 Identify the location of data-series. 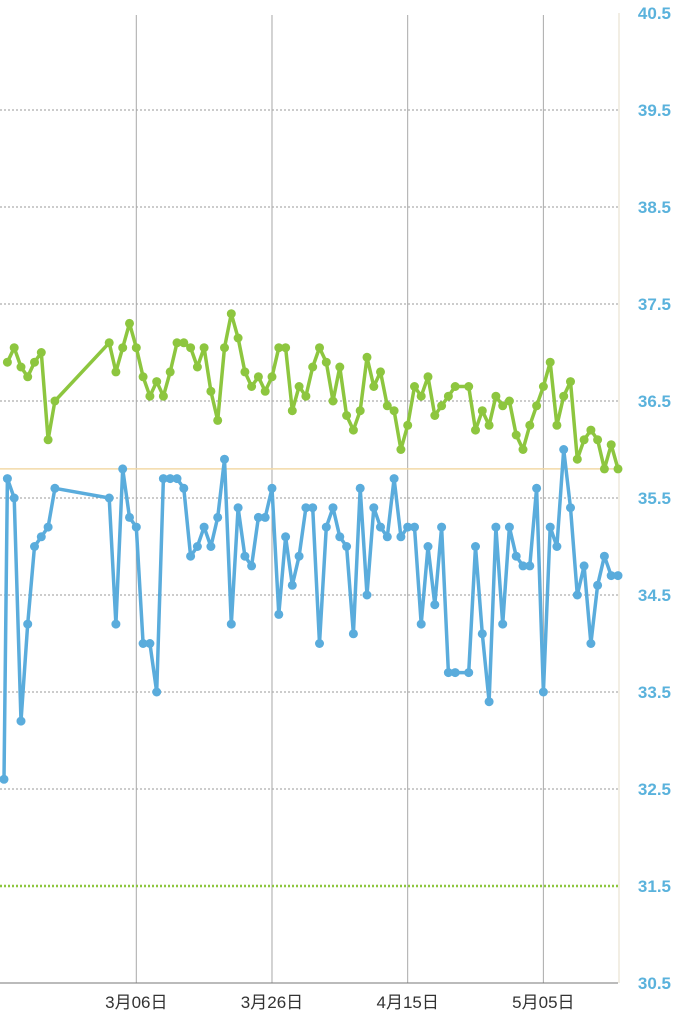
(312, 391).